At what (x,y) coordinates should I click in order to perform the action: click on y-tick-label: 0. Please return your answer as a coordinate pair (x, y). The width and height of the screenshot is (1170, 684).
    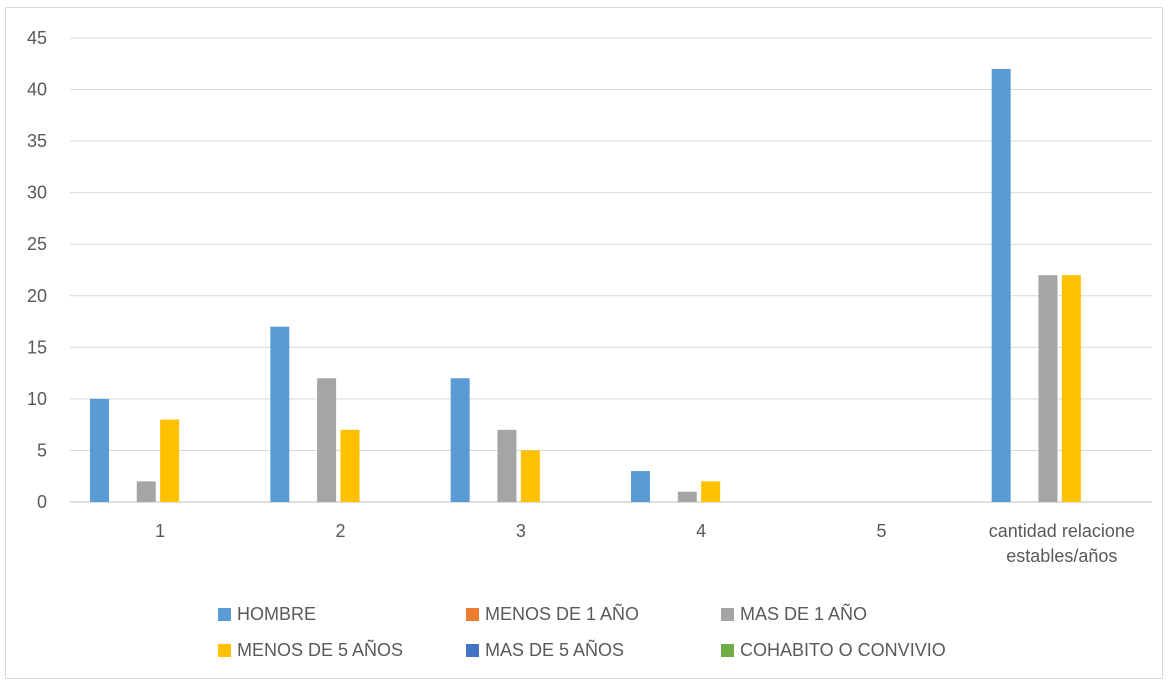
    Looking at the image, I should click on (42, 502).